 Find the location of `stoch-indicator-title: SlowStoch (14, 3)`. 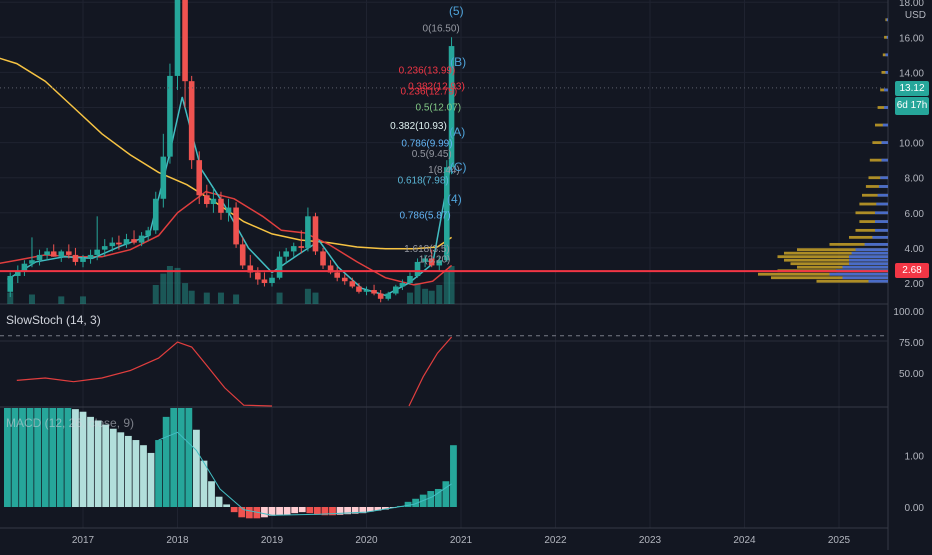

stoch-indicator-title: SlowStoch (14, 3) is located at coordinates (53, 320).